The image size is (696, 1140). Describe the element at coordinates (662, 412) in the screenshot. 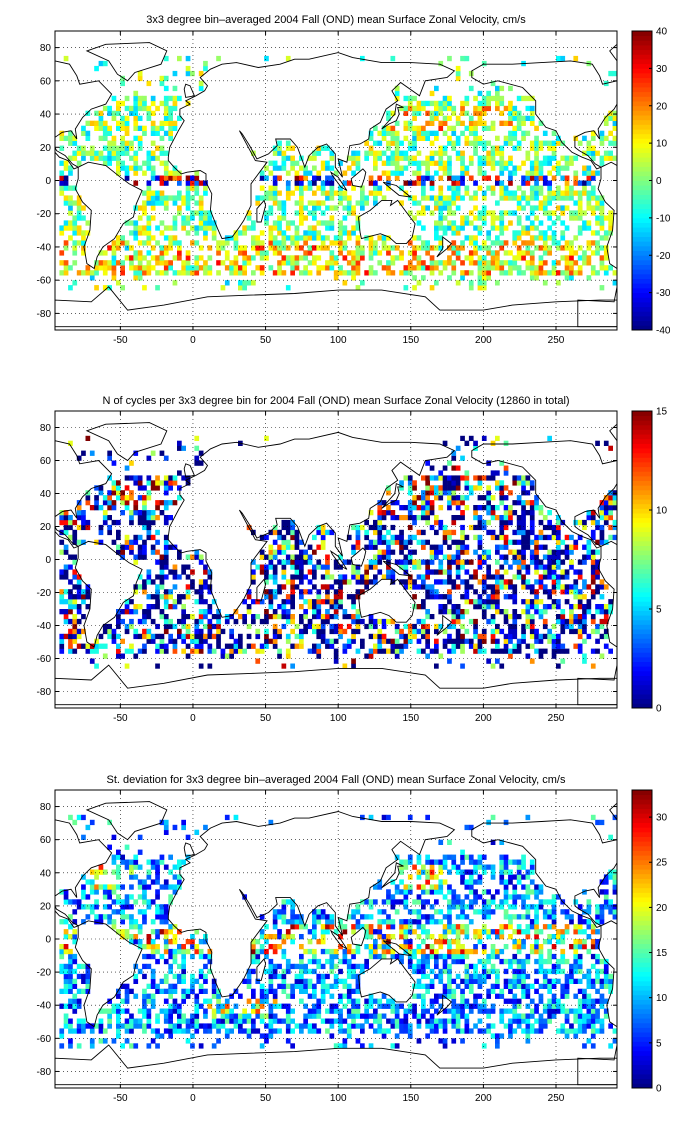

I see `colorbar-tick-label: 15` at that location.